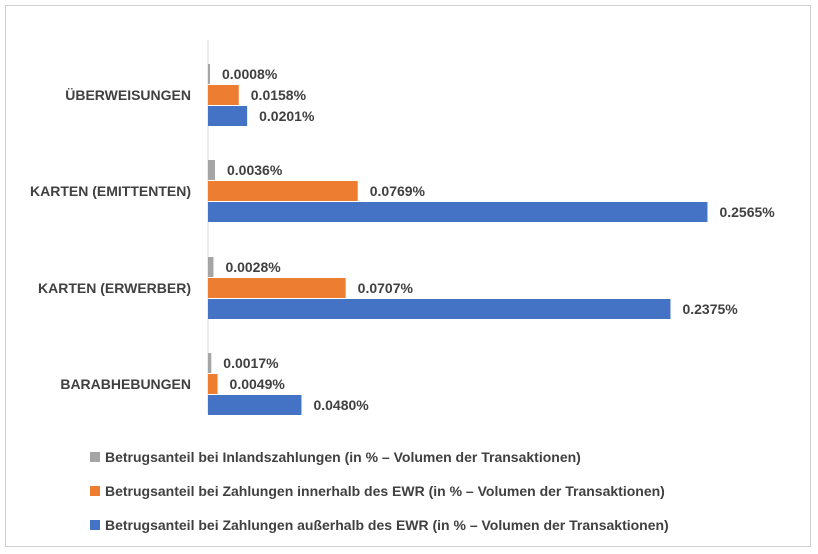 This screenshot has width=818, height=554. I want to click on data-label: 0.0480%, so click(341, 405).